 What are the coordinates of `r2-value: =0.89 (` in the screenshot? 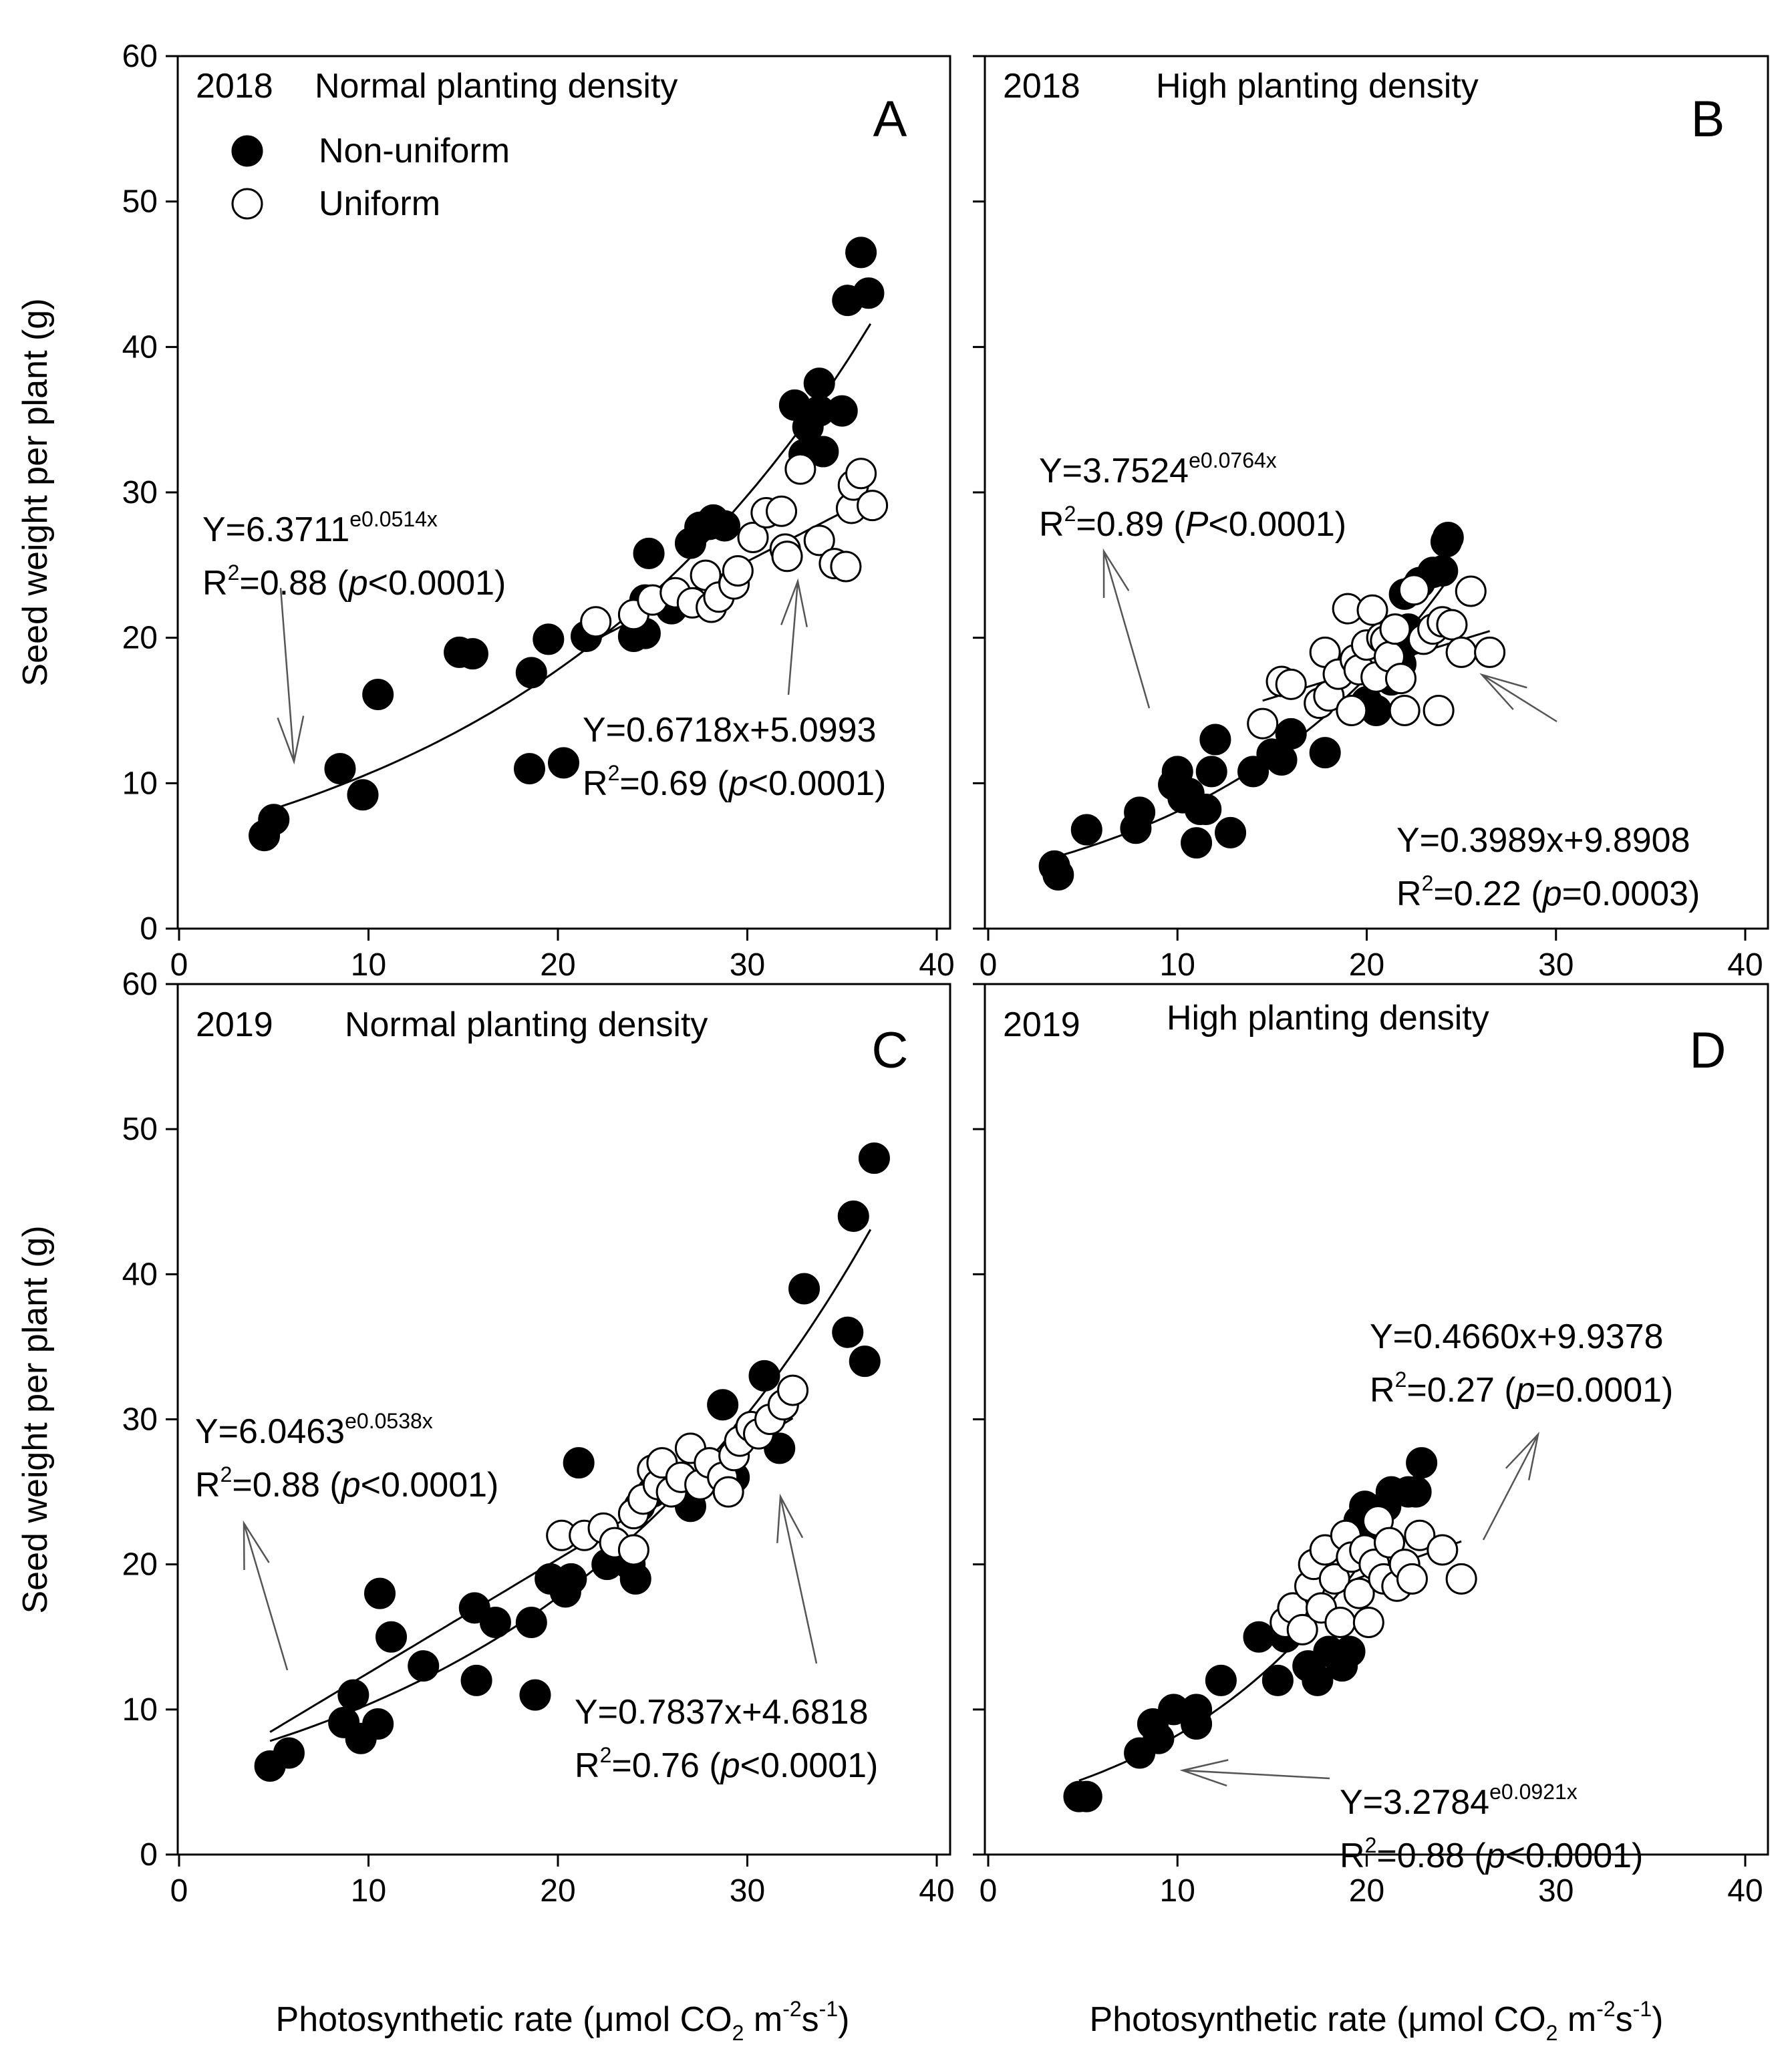 It's located at (1130, 524).